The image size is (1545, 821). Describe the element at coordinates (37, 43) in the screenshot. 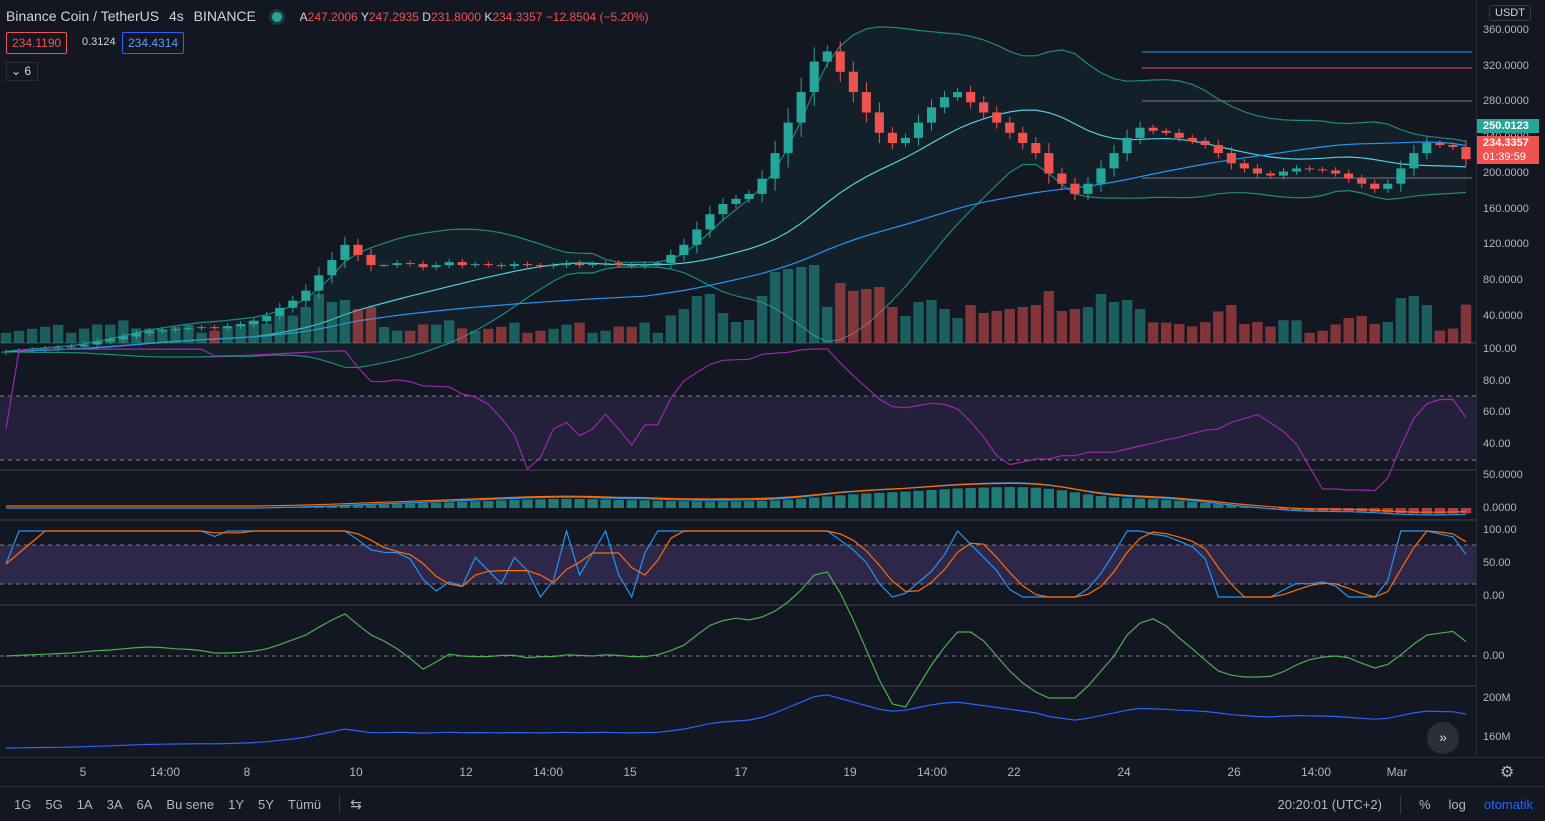

I see `bid-price-button: 234.1190` at that location.